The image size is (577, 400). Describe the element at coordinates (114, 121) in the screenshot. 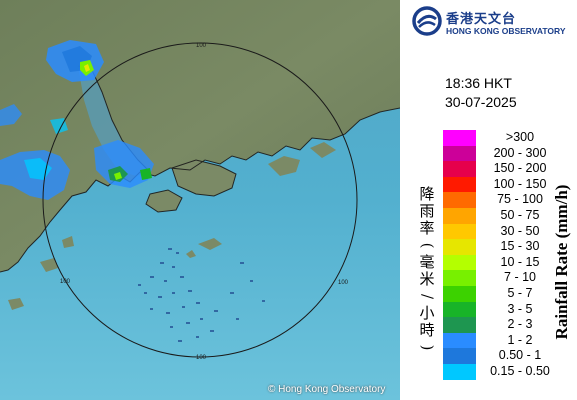

I see `pearl-river-estuary` at that location.